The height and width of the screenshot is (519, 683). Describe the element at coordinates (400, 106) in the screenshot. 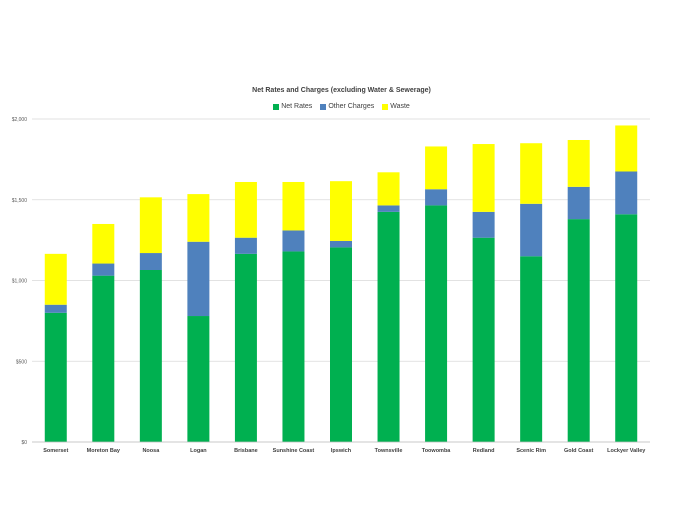

I see `legend-label-waste: Waste` at that location.